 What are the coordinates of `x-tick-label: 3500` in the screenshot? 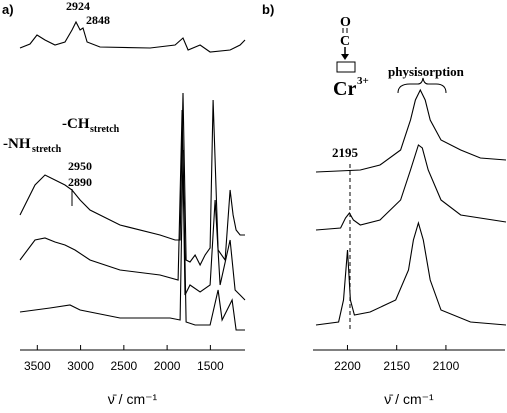 It's located at (37, 366).